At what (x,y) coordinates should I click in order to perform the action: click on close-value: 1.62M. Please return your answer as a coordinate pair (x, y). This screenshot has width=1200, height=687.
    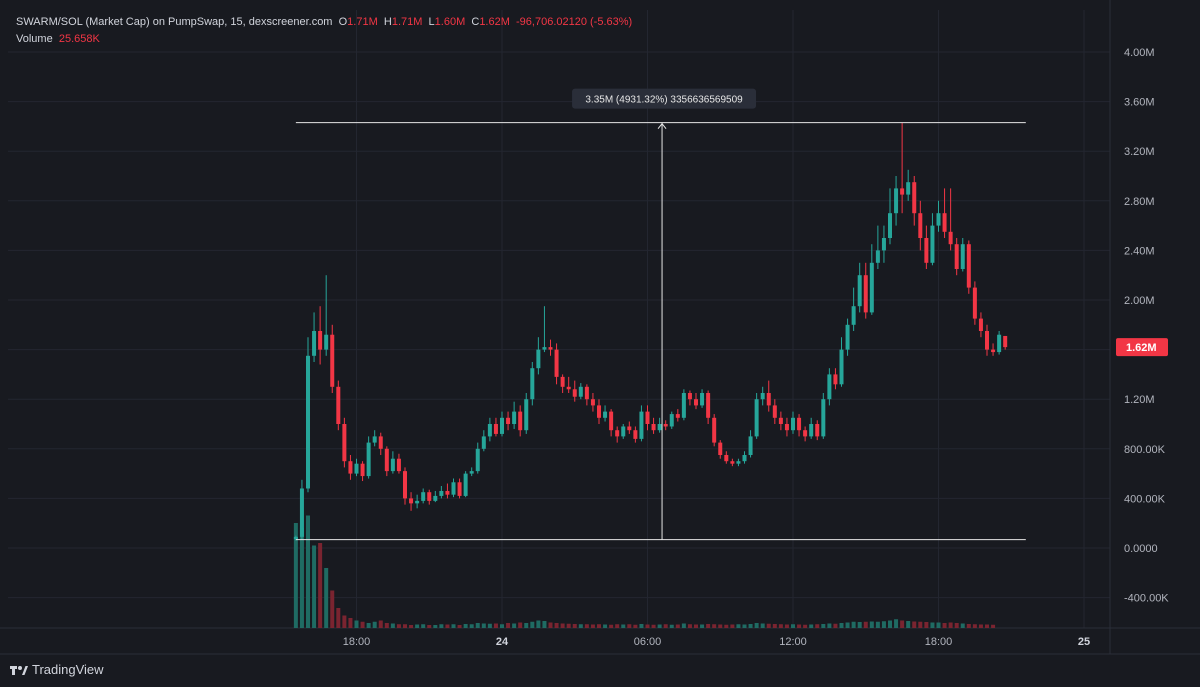
    Looking at the image, I should click on (494, 22).